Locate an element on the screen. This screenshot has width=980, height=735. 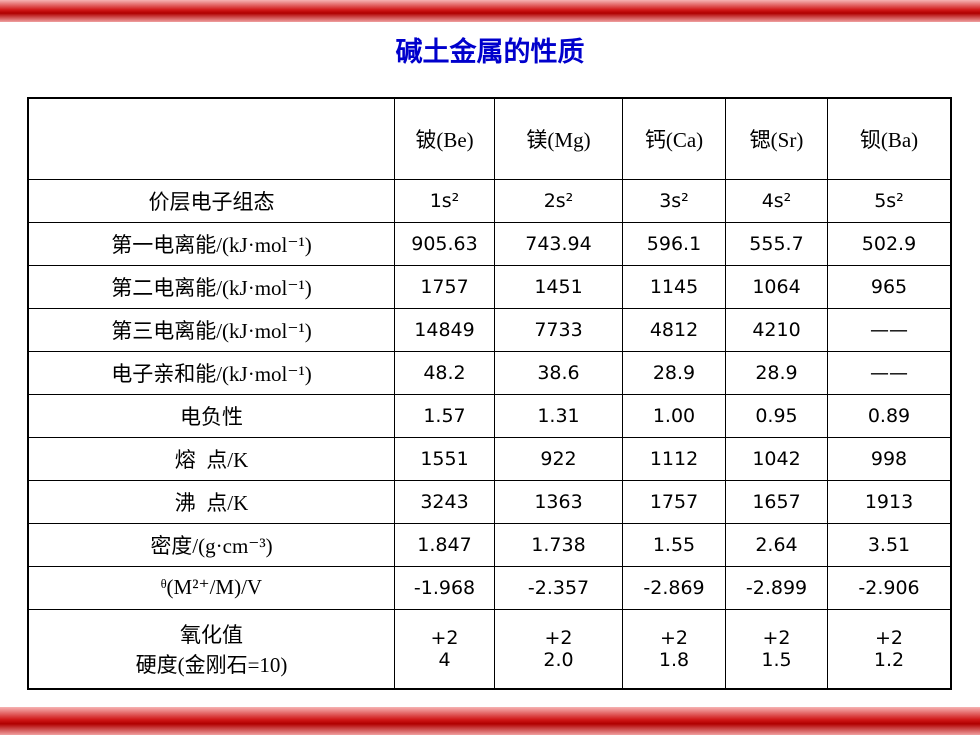
cell: 1064 is located at coordinates (776, 286).